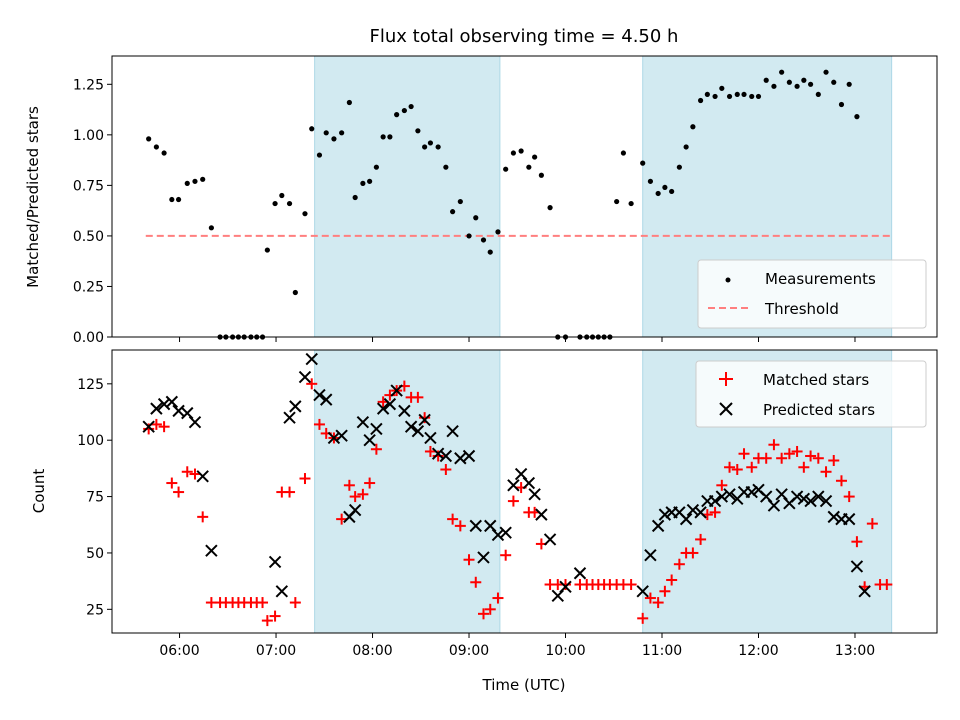  I want to click on legend-measurements-marker, so click(728, 280).